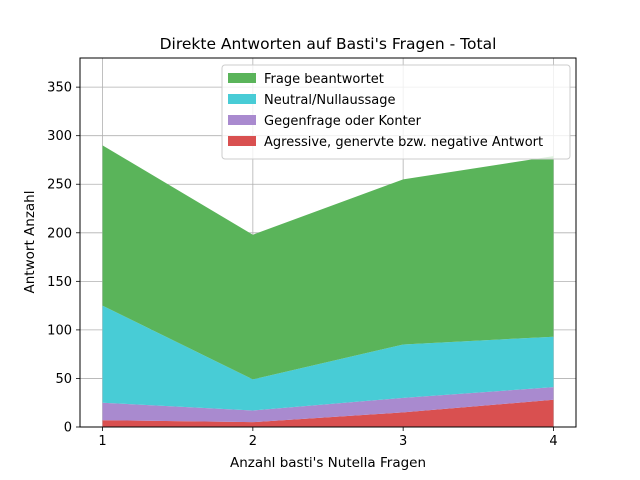  Describe the element at coordinates (59, 136) in the screenshot. I see `y-tick-label: 300` at that location.